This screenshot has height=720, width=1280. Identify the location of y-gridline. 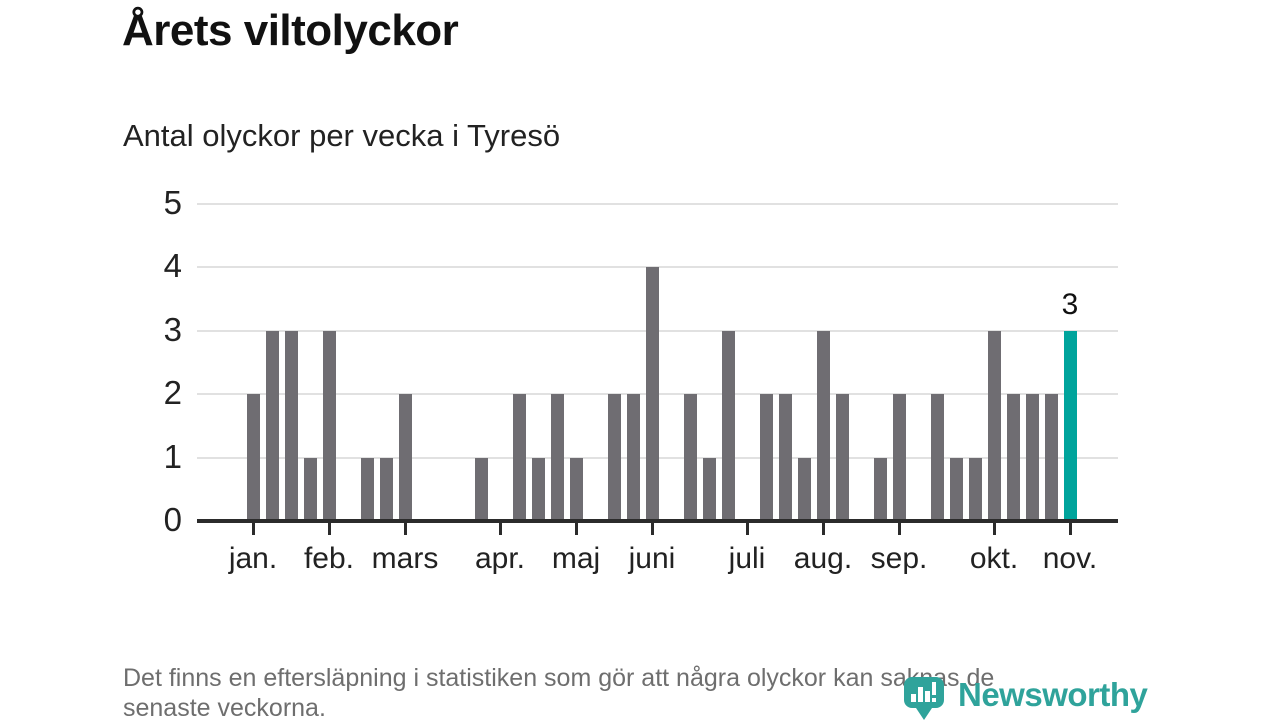
(657, 204).